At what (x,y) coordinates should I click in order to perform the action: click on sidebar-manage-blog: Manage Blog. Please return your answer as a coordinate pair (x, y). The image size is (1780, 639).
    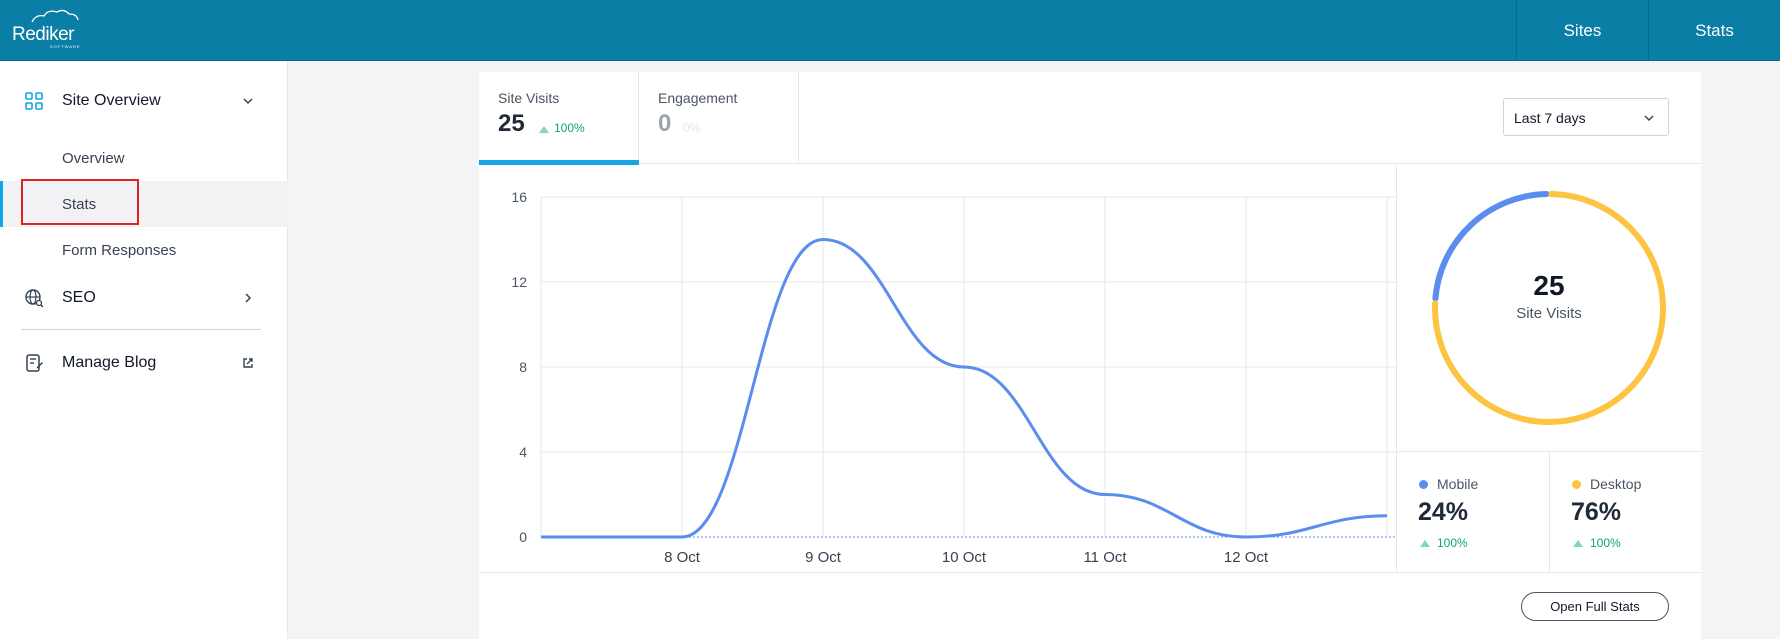
    Looking at the image, I should click on (144, 363).